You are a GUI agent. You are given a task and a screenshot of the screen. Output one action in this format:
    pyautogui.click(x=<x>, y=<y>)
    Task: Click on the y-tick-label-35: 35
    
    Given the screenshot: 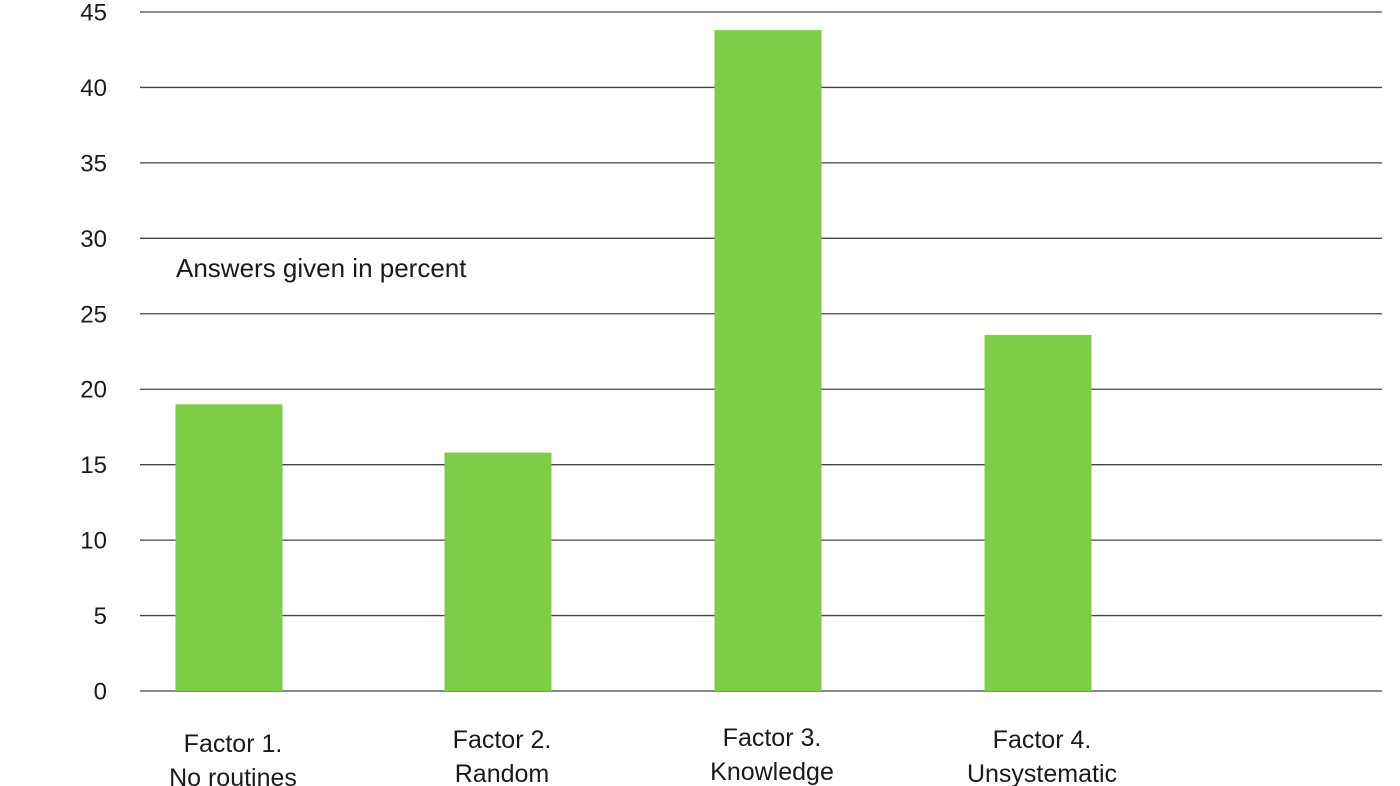 What is the action you would take?
    pyautogui.click(x=93, y=163)
    